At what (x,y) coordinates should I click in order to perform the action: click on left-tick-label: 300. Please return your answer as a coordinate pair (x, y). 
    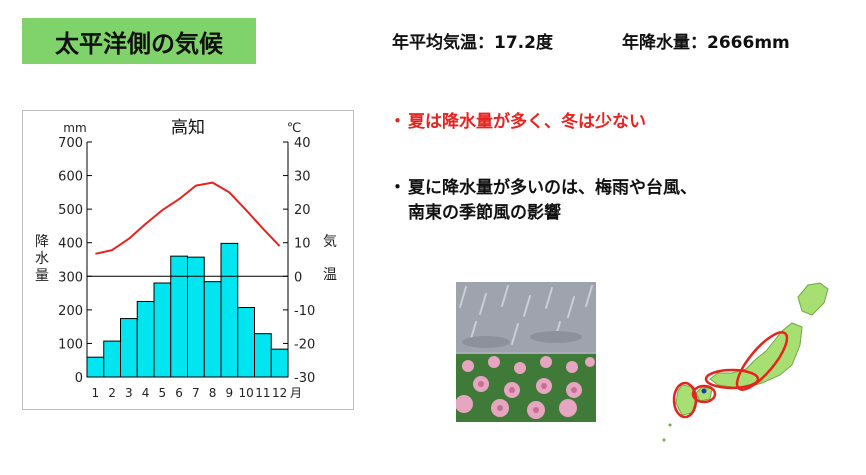
    Looking at the image, I should click on (70, 277).